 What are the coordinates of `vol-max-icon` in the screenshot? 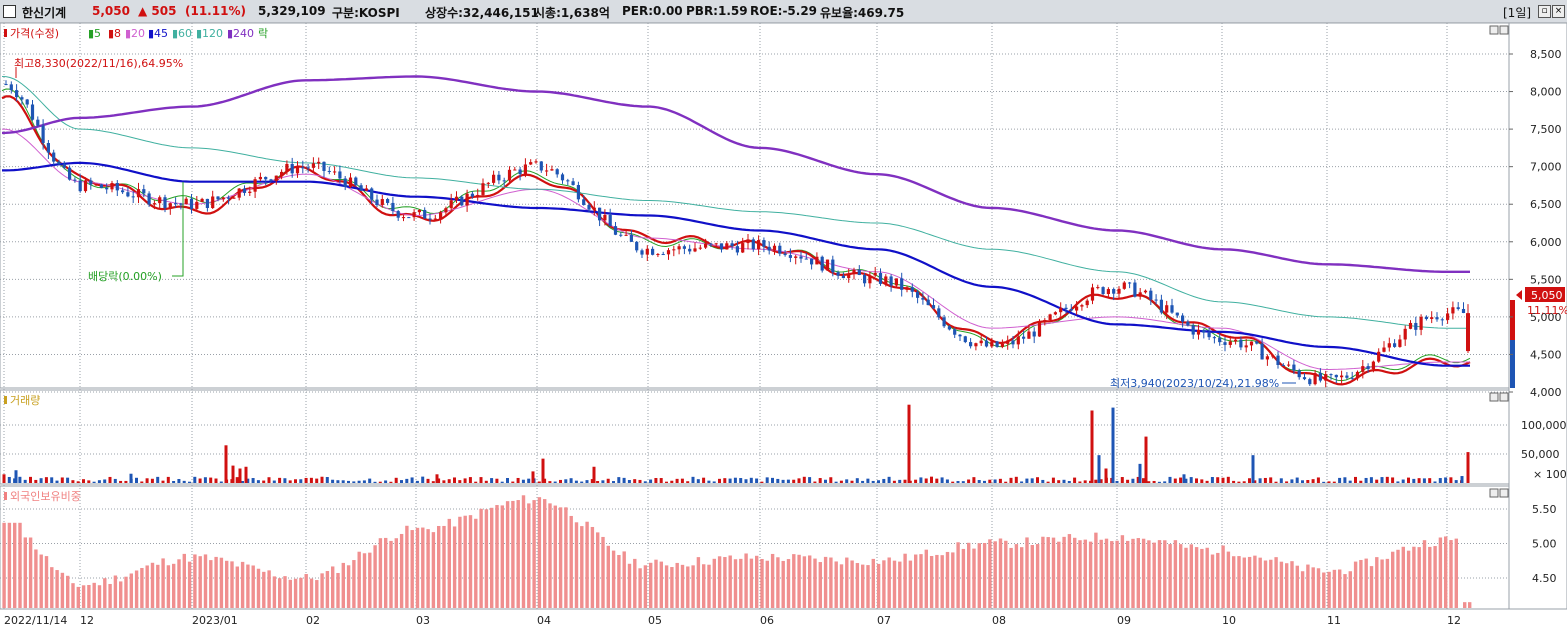 It's located at (1494, 397).